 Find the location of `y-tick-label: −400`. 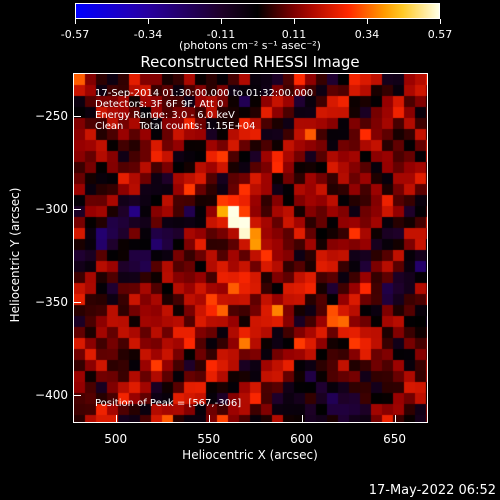

y-tick-label: −400 is located at coordinates (51, 395).